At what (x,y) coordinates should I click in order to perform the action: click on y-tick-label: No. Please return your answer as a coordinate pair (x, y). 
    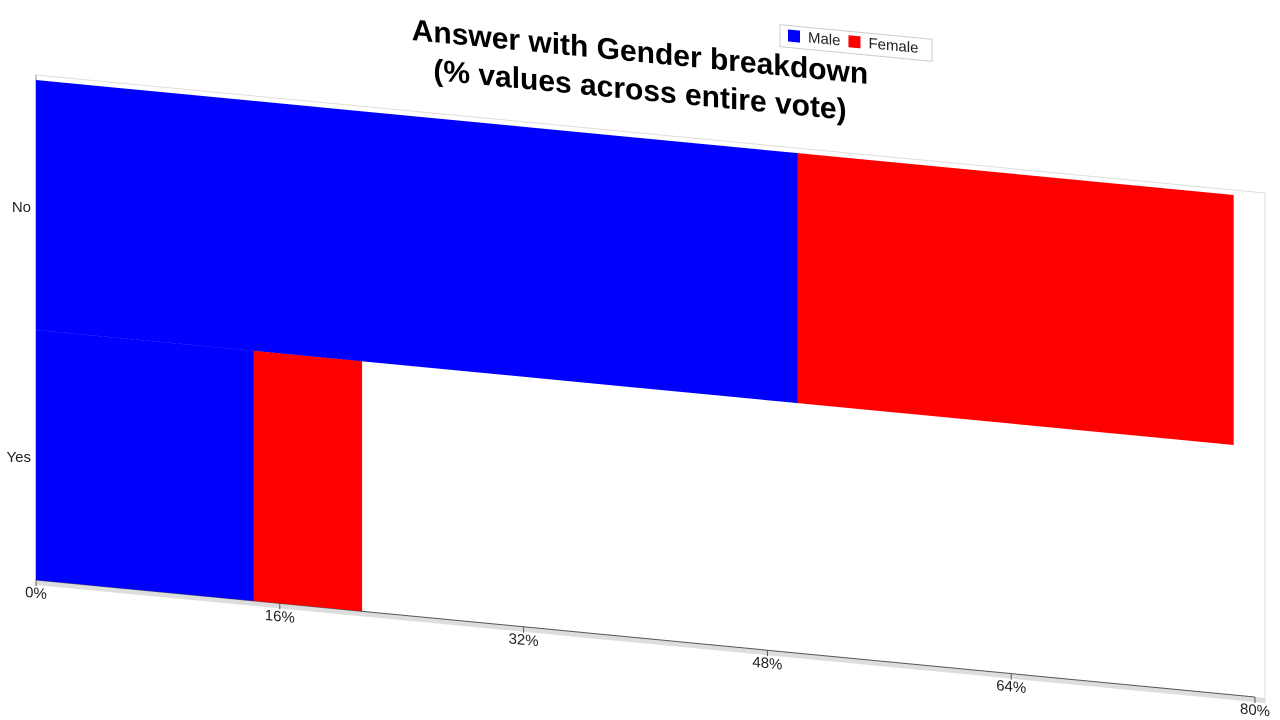
    Looking at the image, I should click on (21, 207).